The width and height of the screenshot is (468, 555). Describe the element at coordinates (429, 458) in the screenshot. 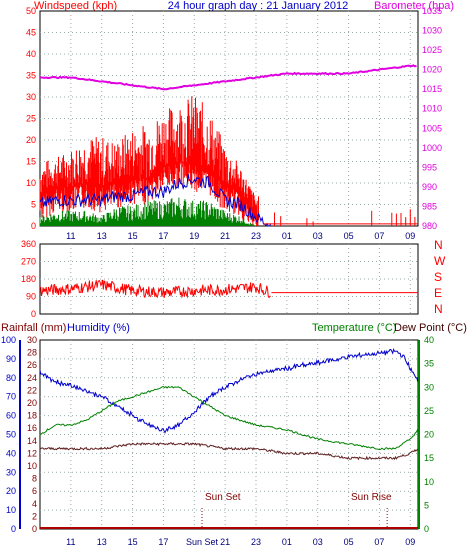

I see `temperature-tick-label: 15` at that location.